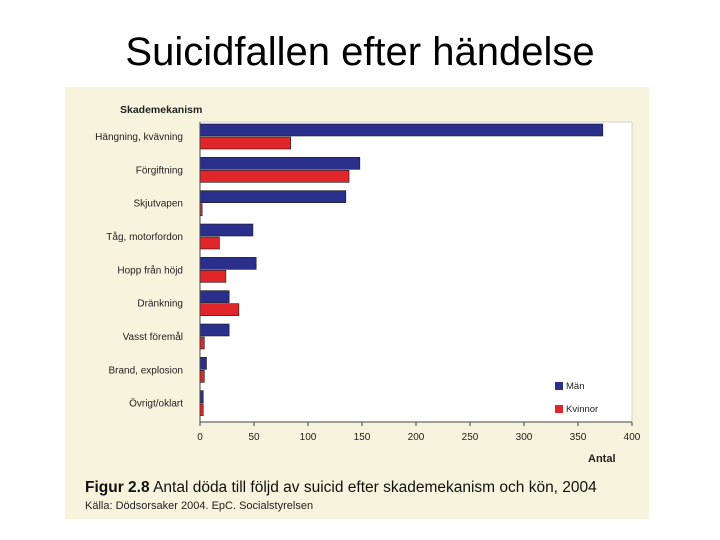 The image size is (720, 540). I want to click on x-tick-label: 0, so click(200, 437).